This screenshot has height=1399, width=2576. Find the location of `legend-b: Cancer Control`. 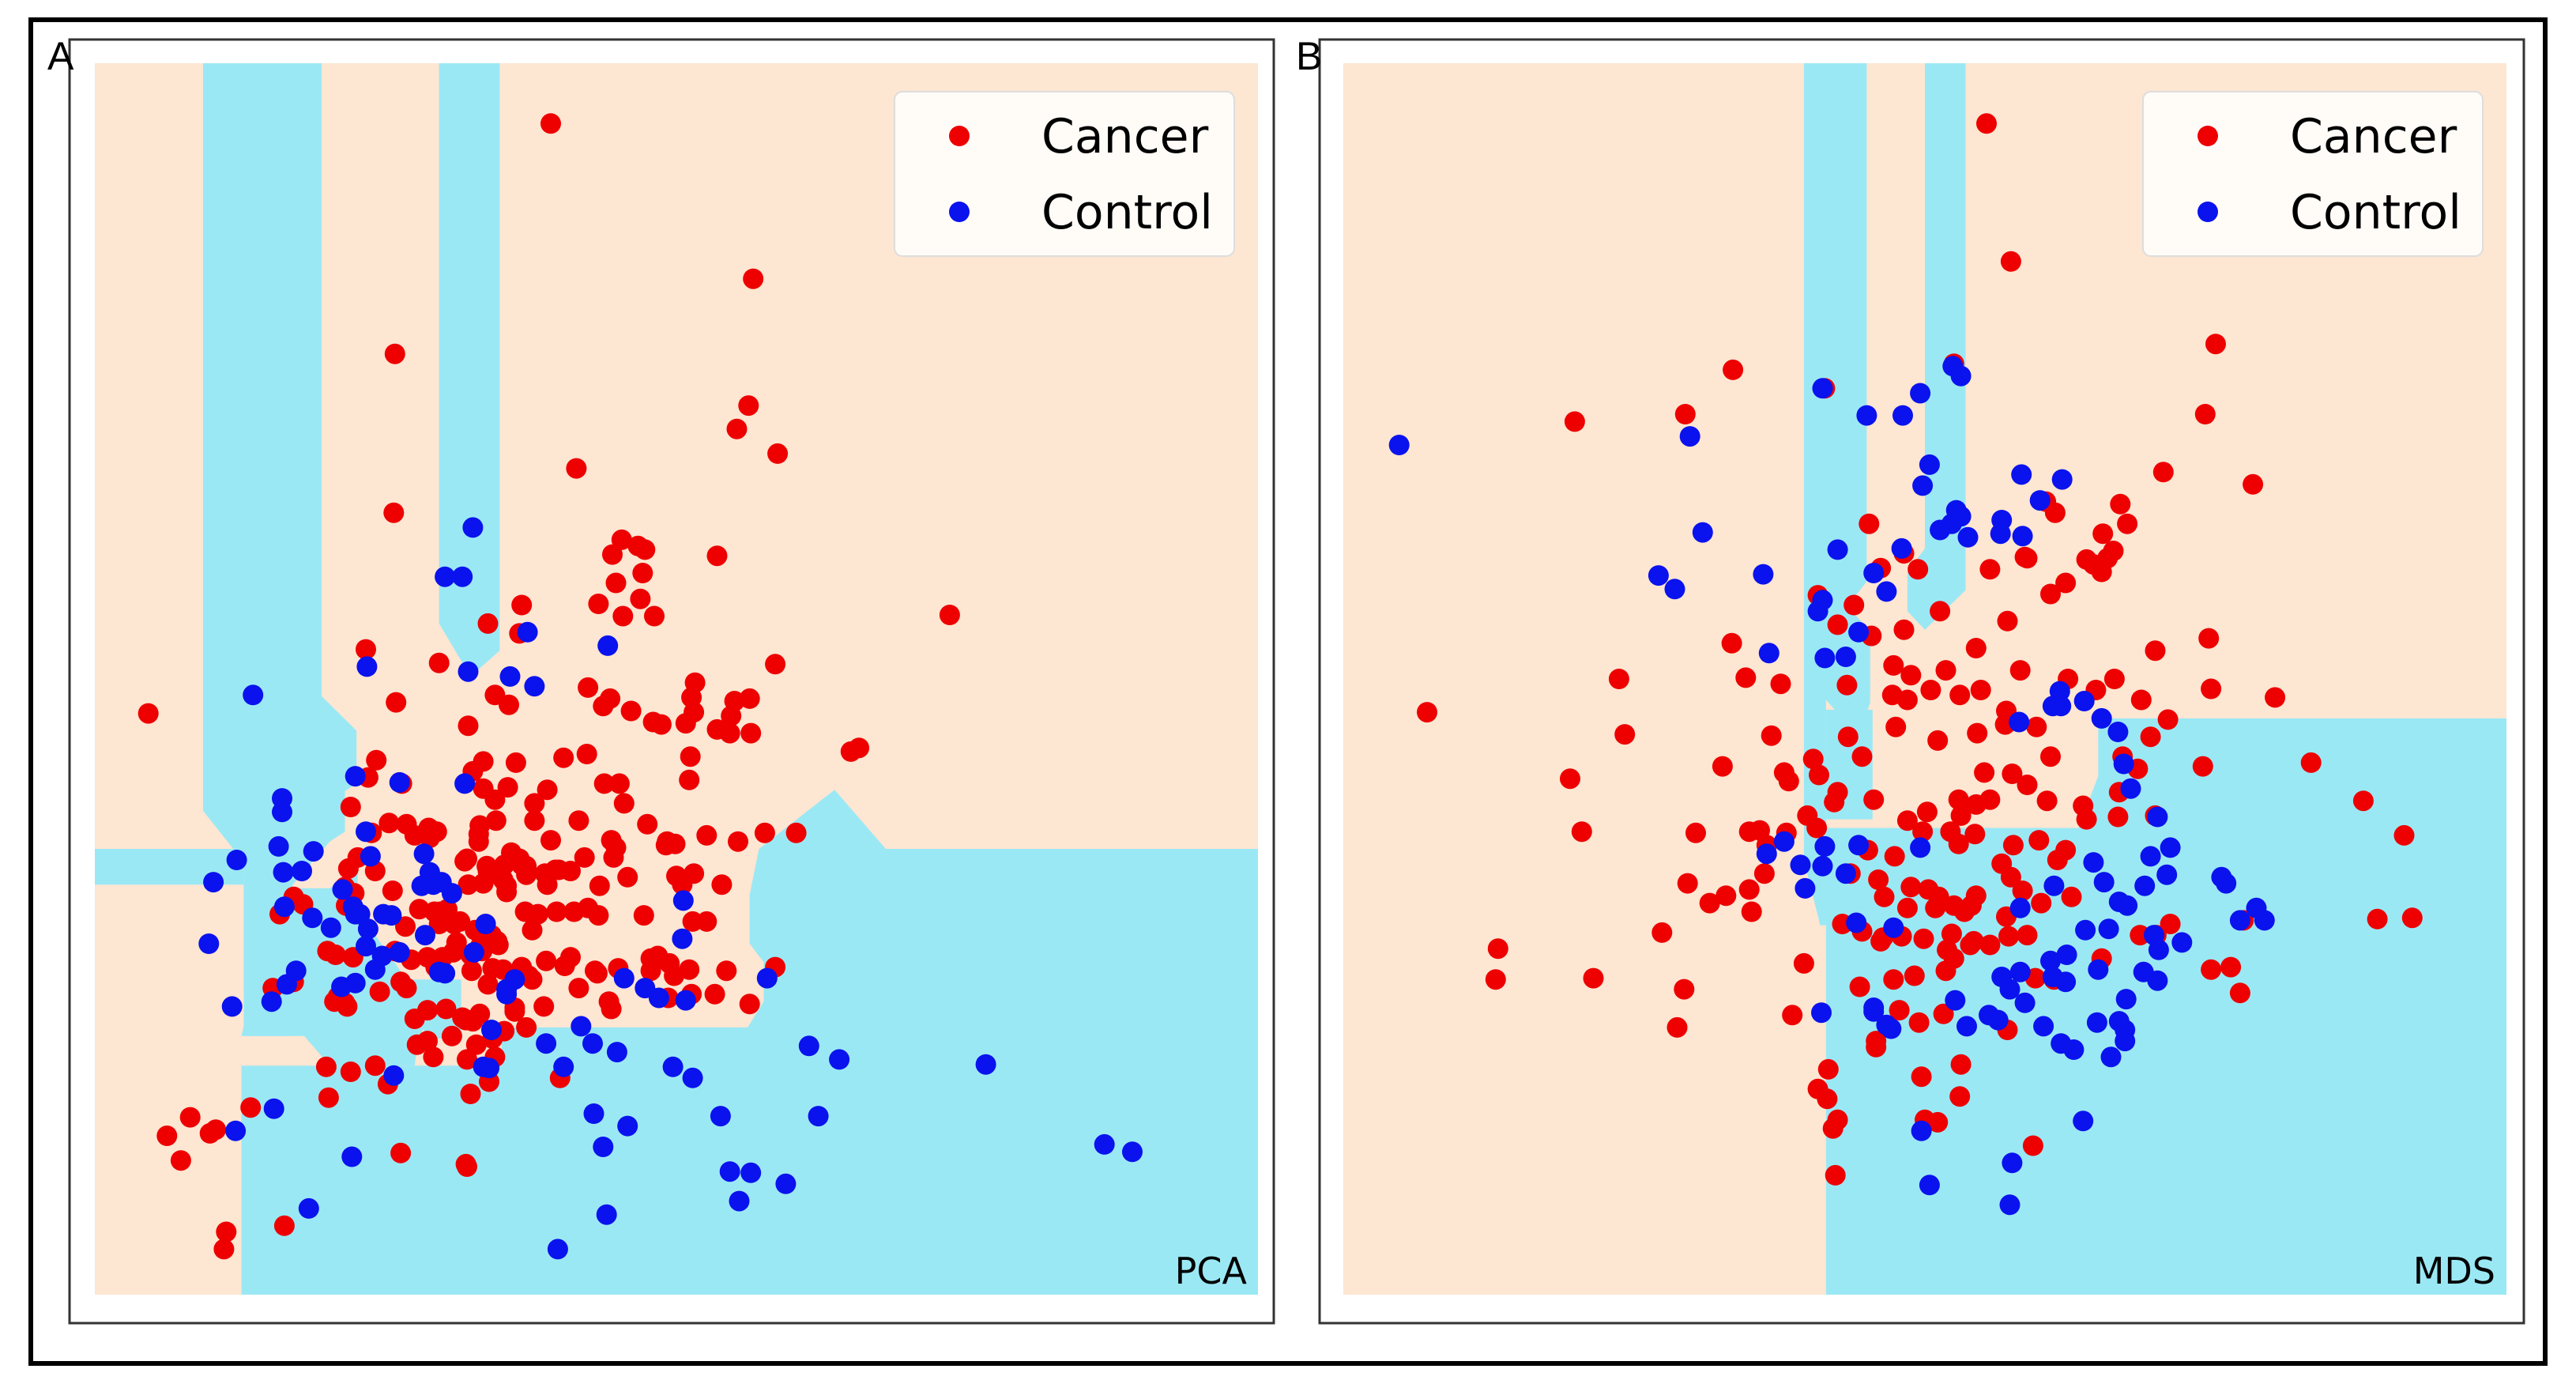

legend-b: Cancer Control is located at coordinates (2313, 174).